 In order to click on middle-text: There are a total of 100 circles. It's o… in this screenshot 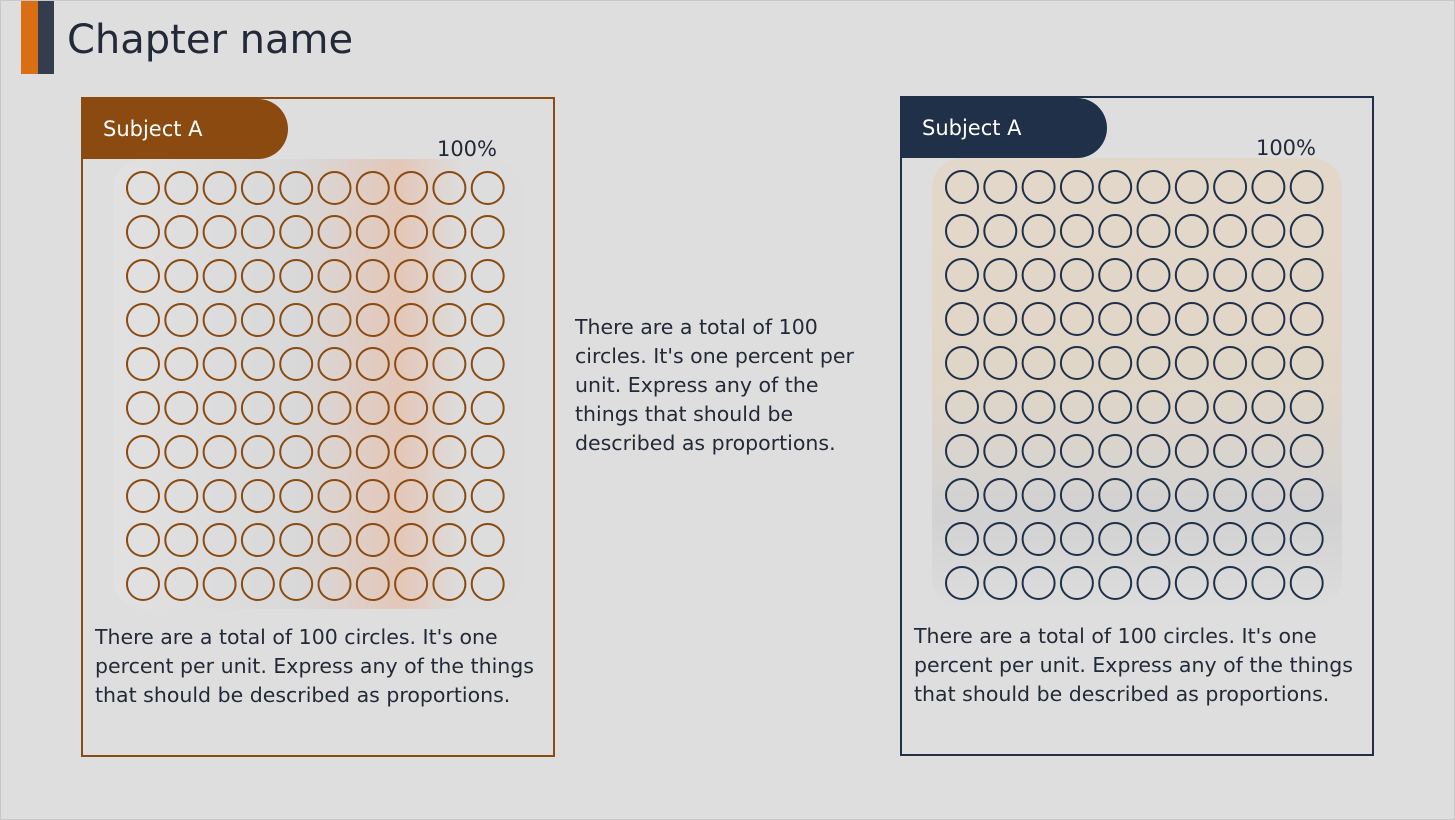, I will do `click(714, 385)`.